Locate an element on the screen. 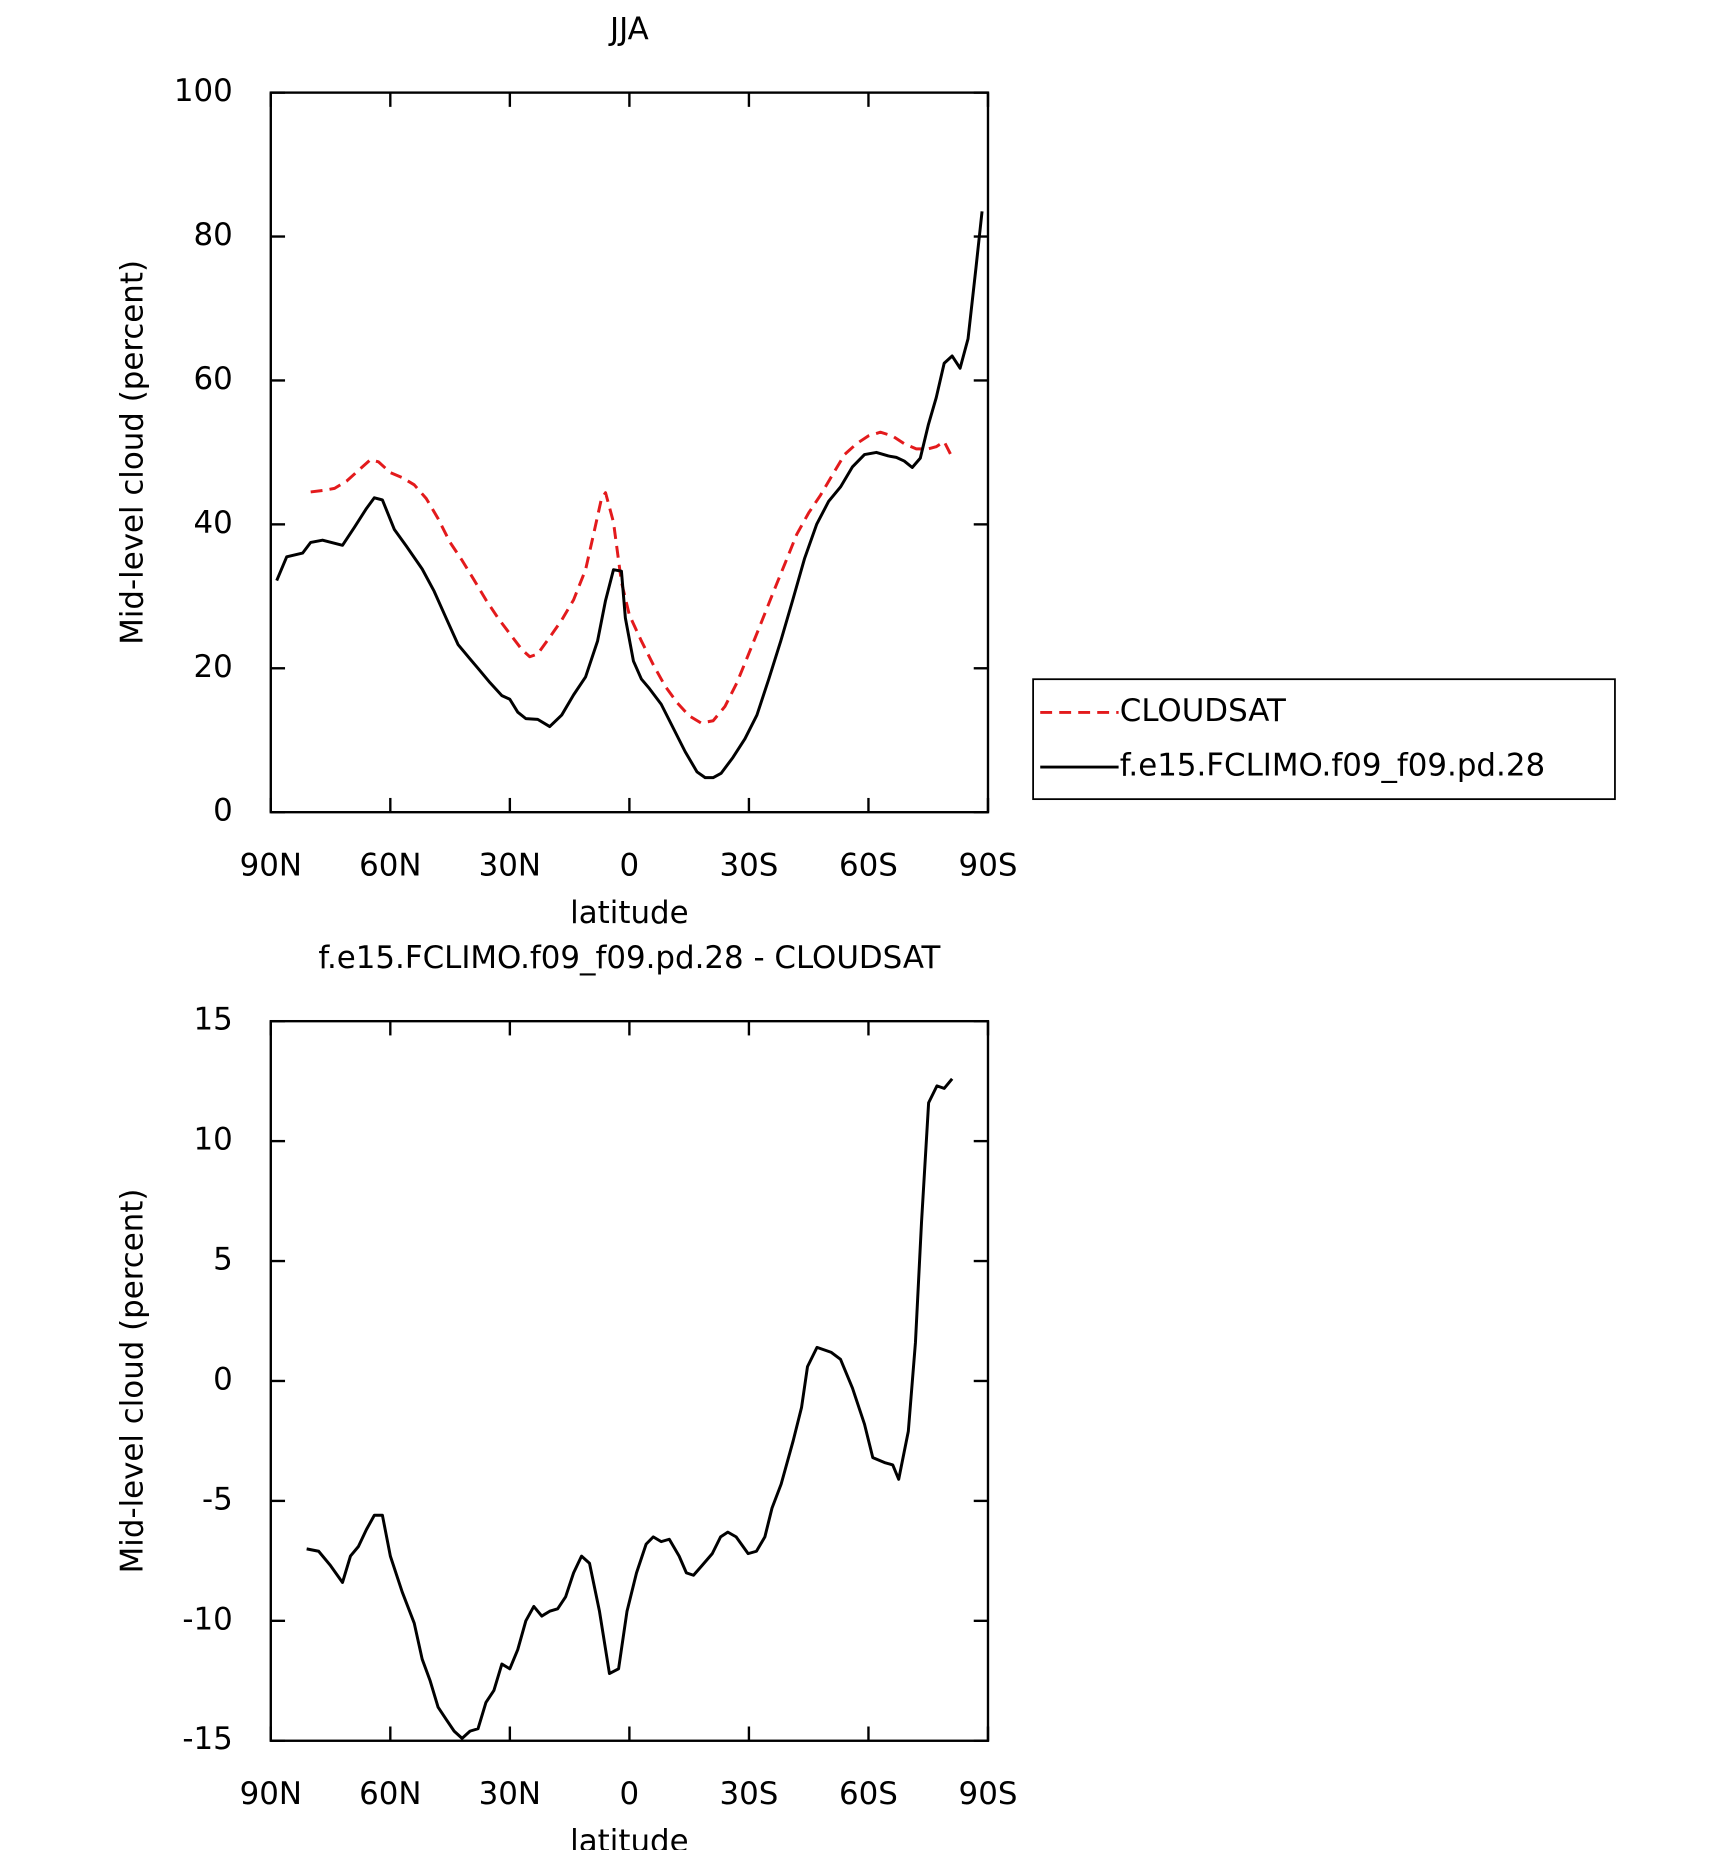 This screenshot has height=1850, width=1710. chart-title: f.e15.FCLIMO.f09_f09.pd.28 - CLOUDSAT is located at coordinates (629, 958).